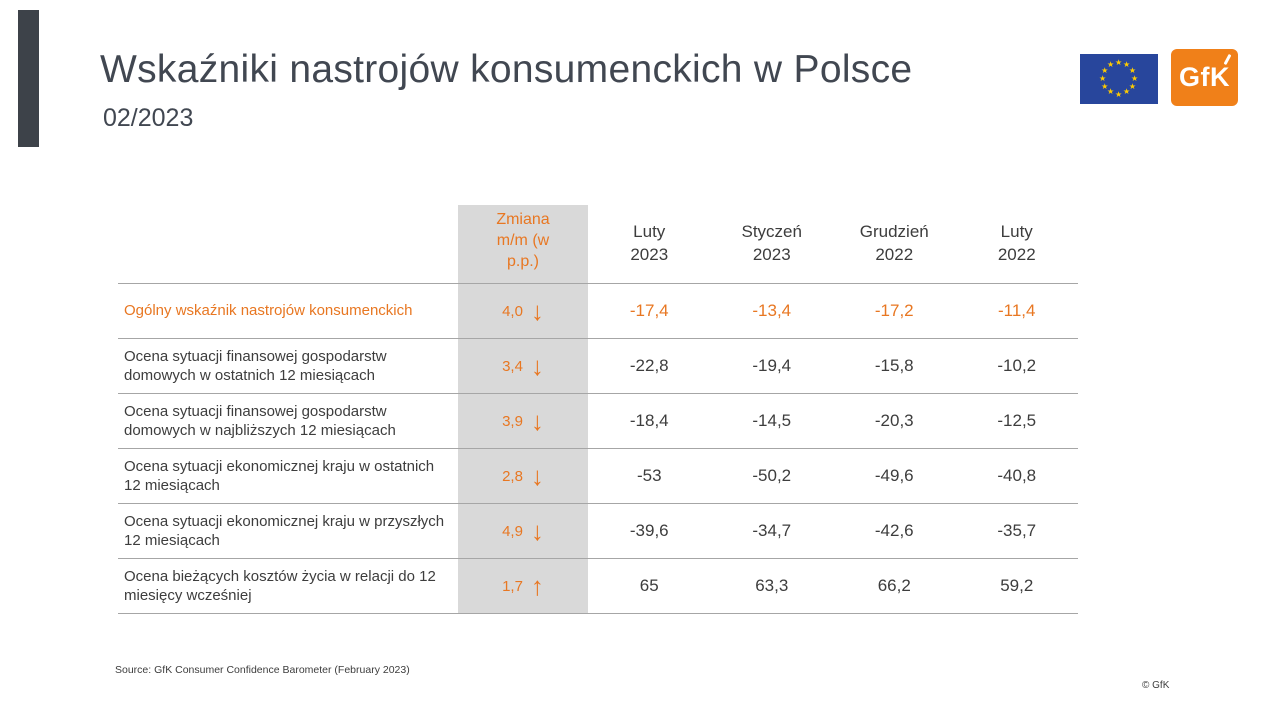  Describe the element at coordinates (1017, 530) in the screenshot. I see `value-cell: -35,7` at that location.